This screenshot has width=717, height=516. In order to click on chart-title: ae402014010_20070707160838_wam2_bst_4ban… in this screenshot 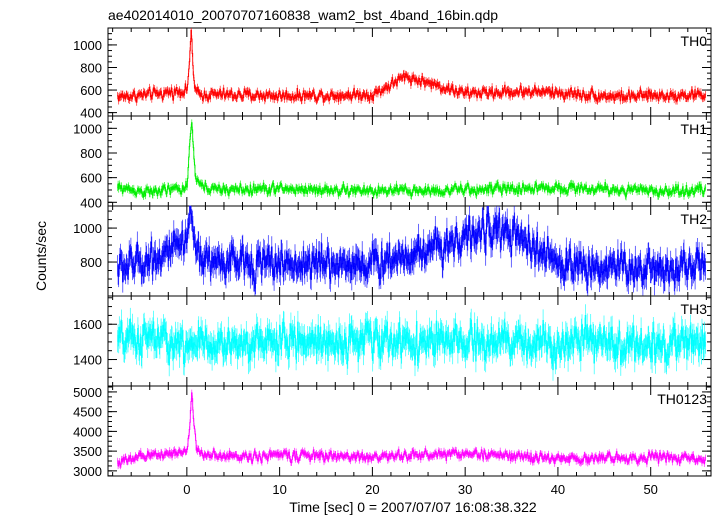, I will do `click(303, 15)`.